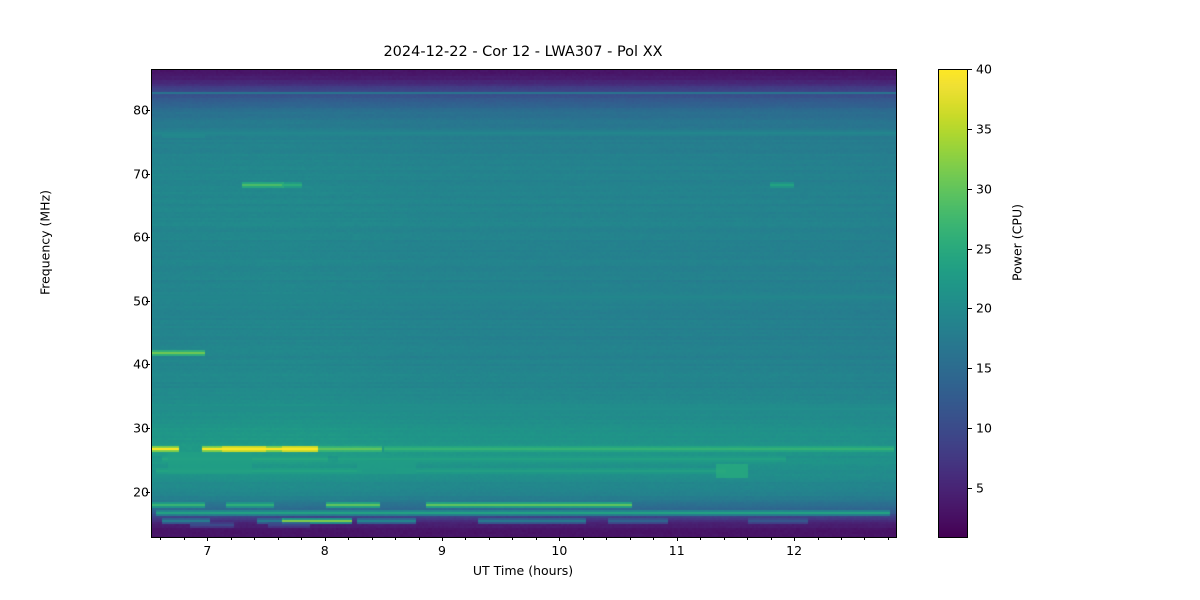 The width and height of the screenshot is (1200, 600). What do you see at coordinates (207, 550) in the screenshot?
I see `x-tick-label: 7` at bounding box center [207, 550].